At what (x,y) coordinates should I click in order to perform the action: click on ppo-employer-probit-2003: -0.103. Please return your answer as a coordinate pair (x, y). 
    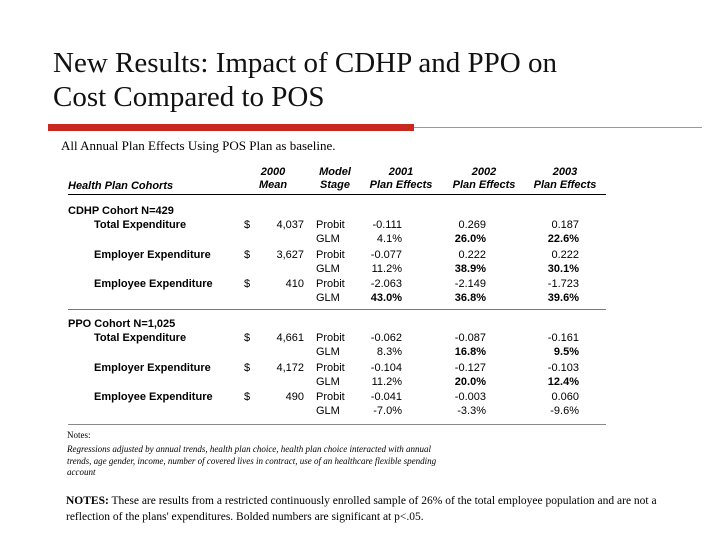
    Looking at the image, I should click on (563, 368).